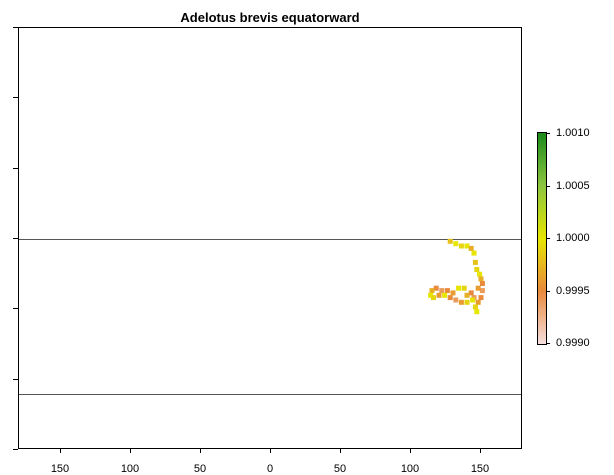 This screenshot has width=614, height=475. Describe the element at coordinates (270, 17) in the screenshot. I see `plot-title: Adelotus brevis equatorward` at that location.